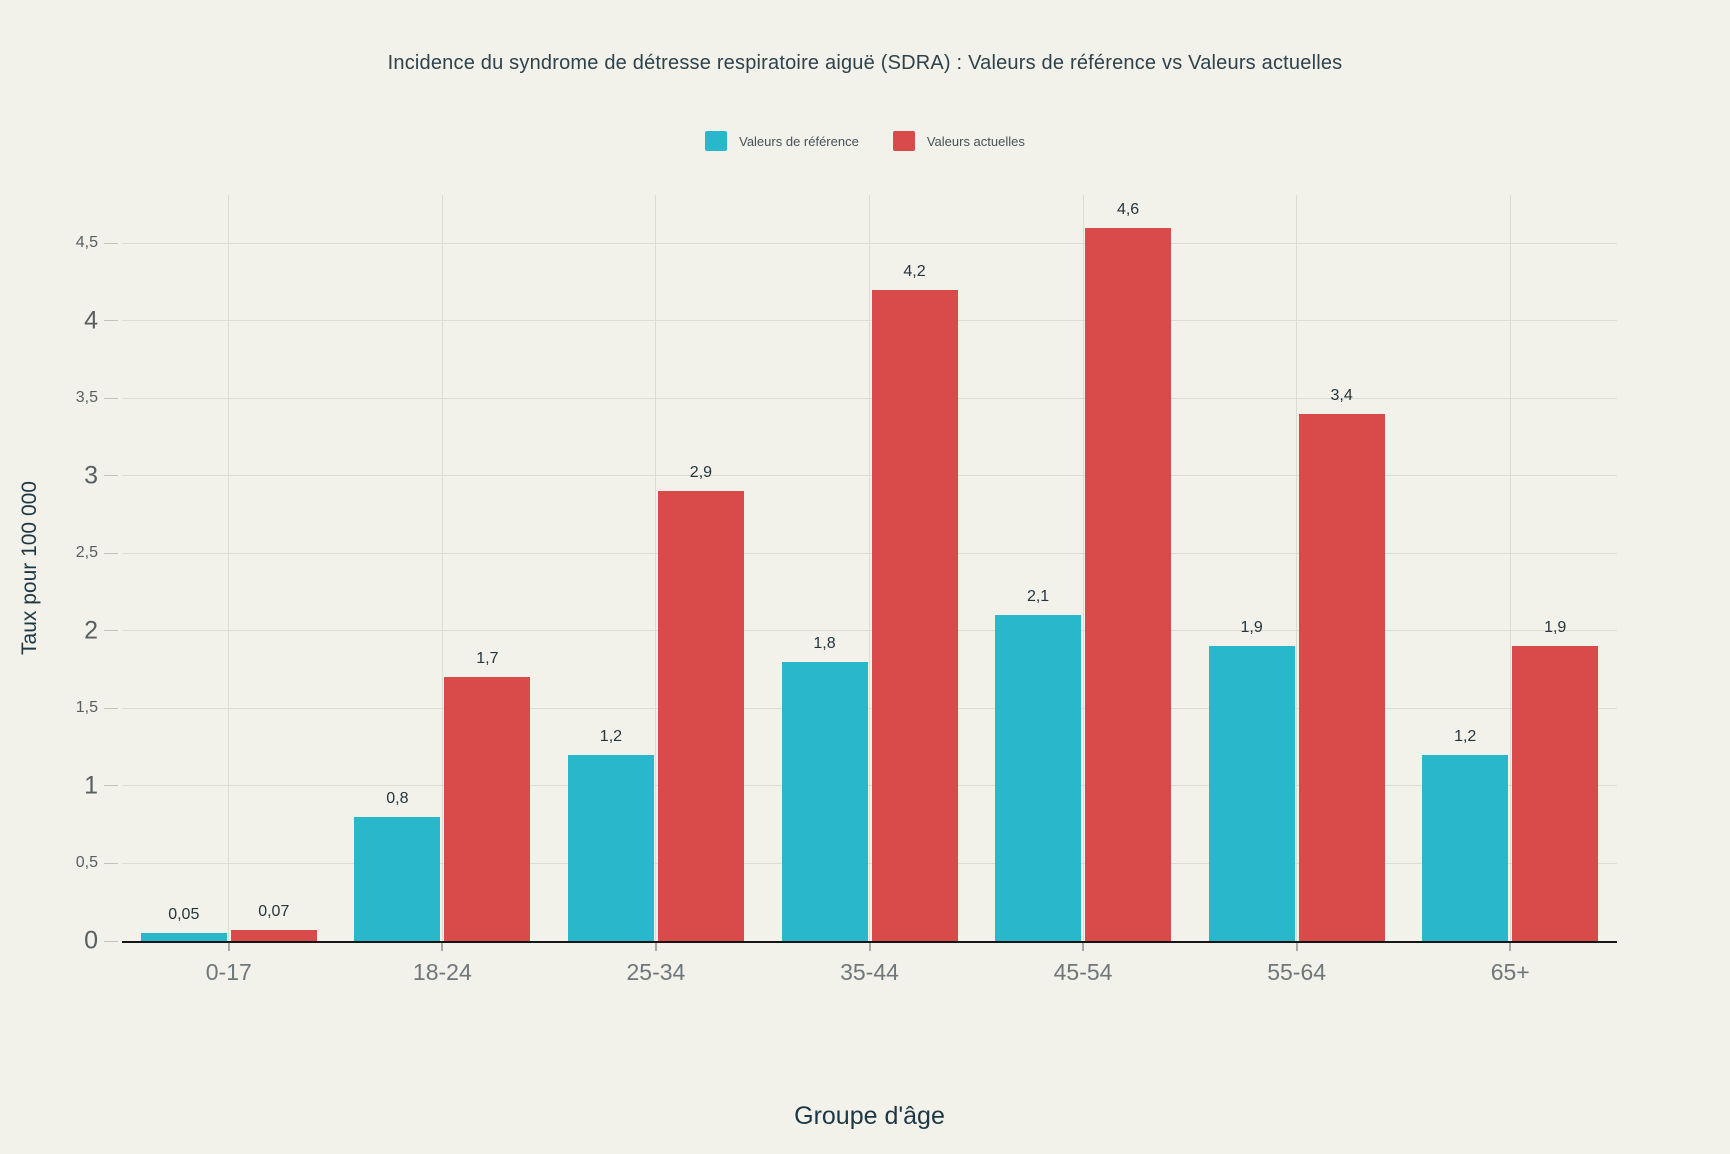 Image resolution: width=1730 pixels, height=1154 pixels. I want to click on y-tick-label: 0, so click(91, 940).